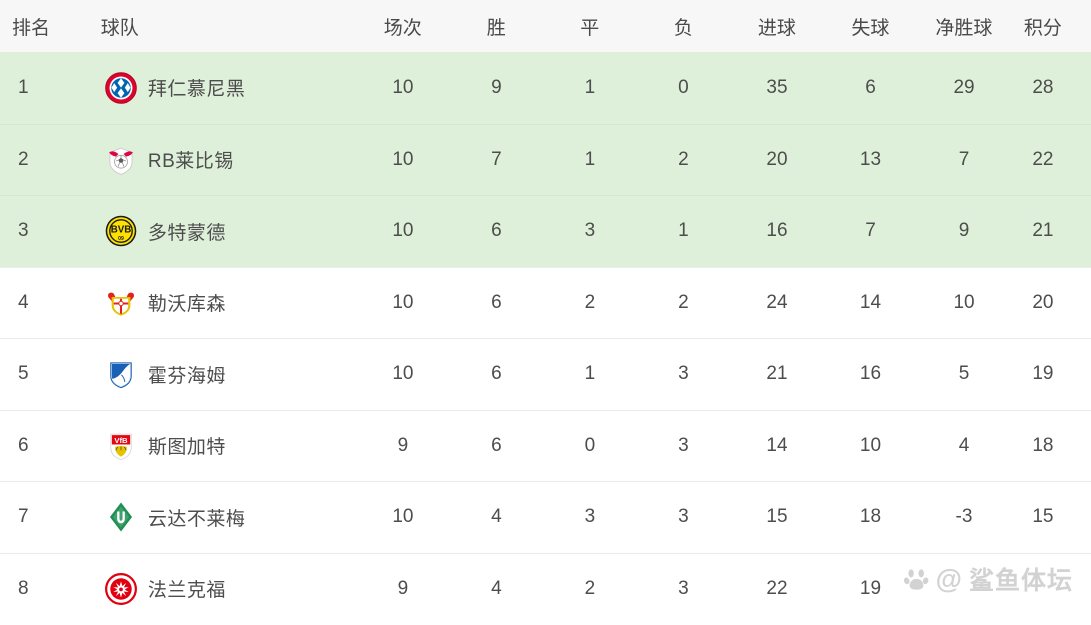  Describe the element at coordinates (1043, 374) in the screenshot. I see `cell-points: 19` at that location.